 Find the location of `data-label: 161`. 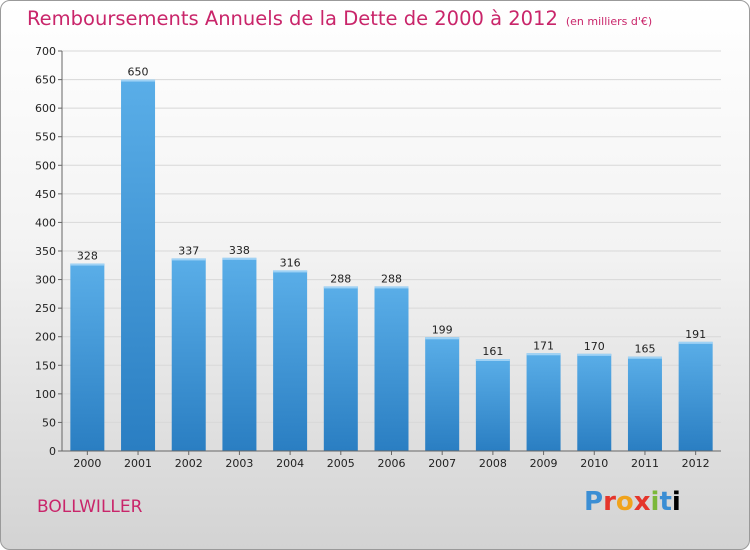

data-label: 161 is located at coordinates (492, 351).